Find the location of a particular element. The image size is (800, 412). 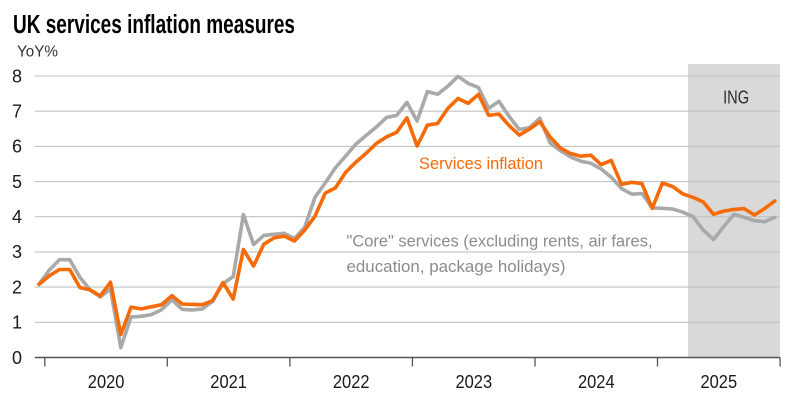

svg-text: 2 is located at coordinates (17, 287).